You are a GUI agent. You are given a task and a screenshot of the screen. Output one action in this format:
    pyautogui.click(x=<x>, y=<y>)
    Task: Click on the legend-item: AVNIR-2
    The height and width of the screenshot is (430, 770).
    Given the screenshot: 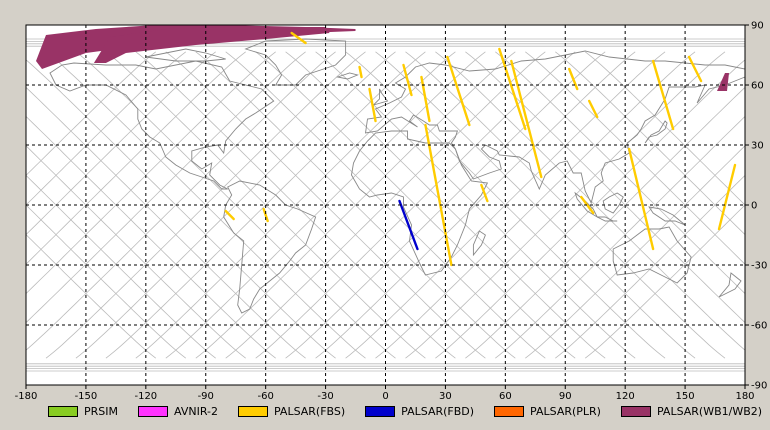 What is the action you would take?
    pyautogui.click(x=178, y=411)
    